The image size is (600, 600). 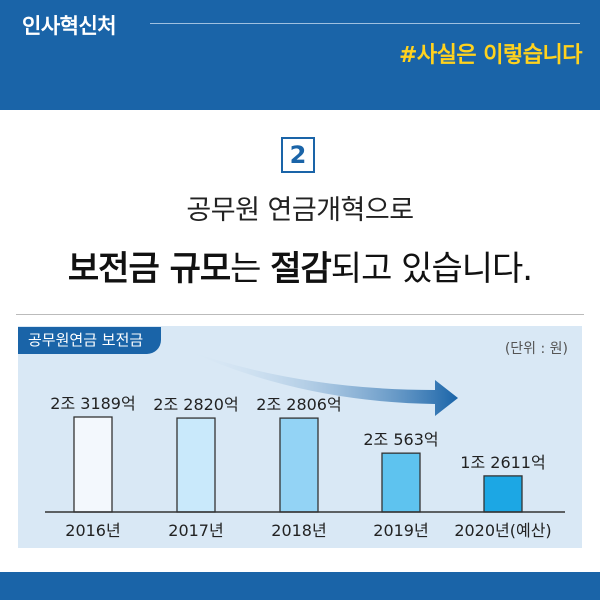 I want to click on value-label-2: 2조 2820억, so click(x=195, y=404).